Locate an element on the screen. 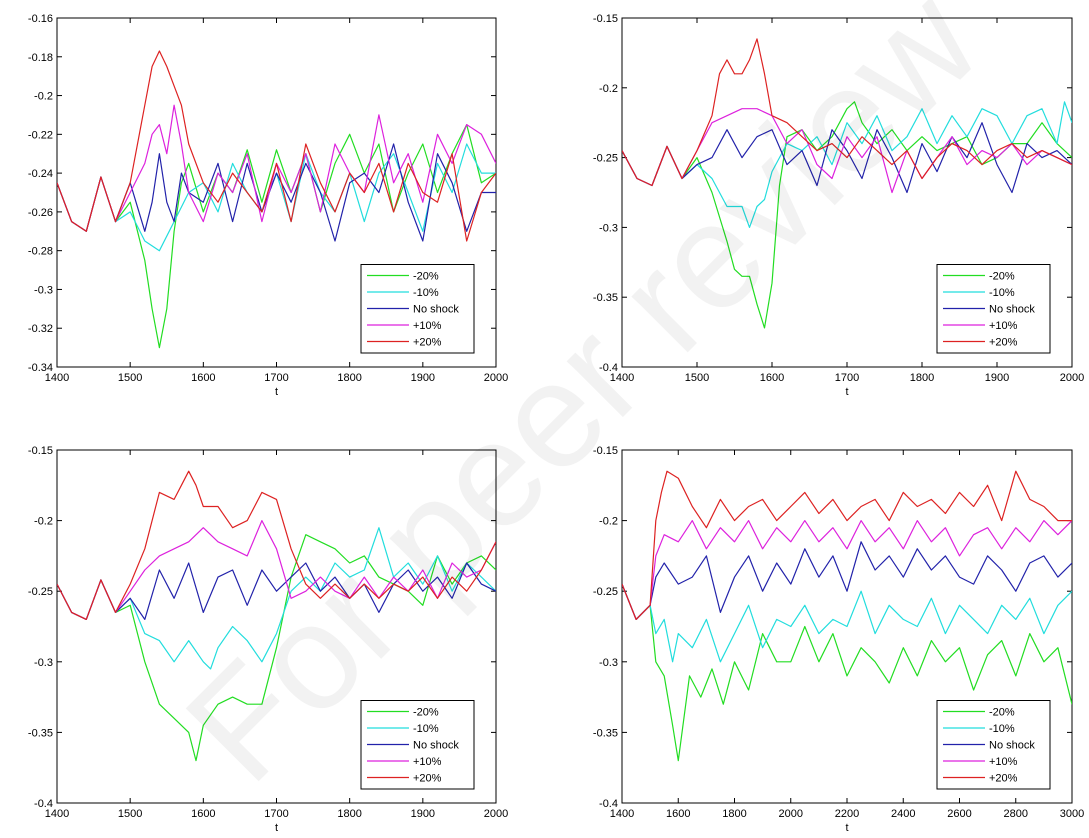  y-tick-label: -0.16 is located at coordinates (40, 19).